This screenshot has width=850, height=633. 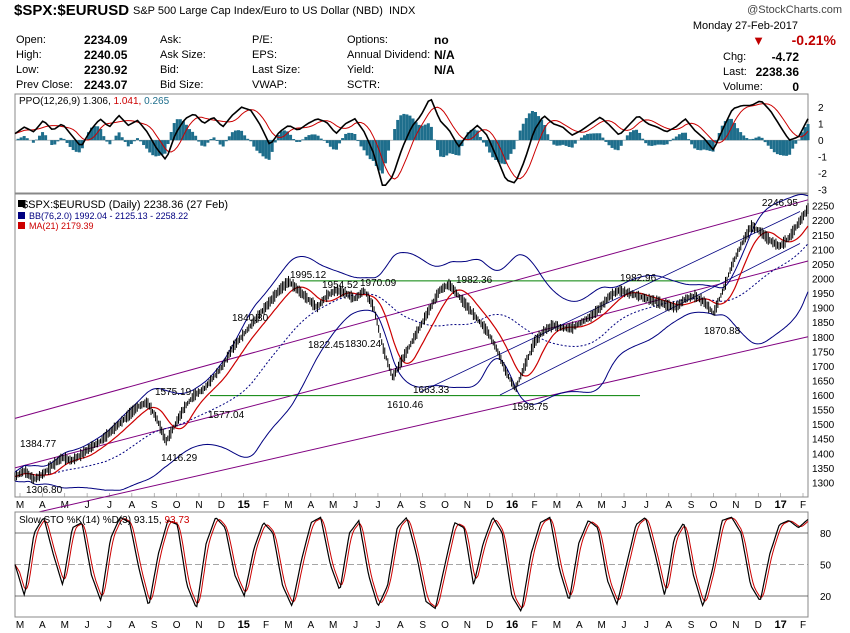 I want to click on price-y-tick: 1650, so click(x=823, y=381).